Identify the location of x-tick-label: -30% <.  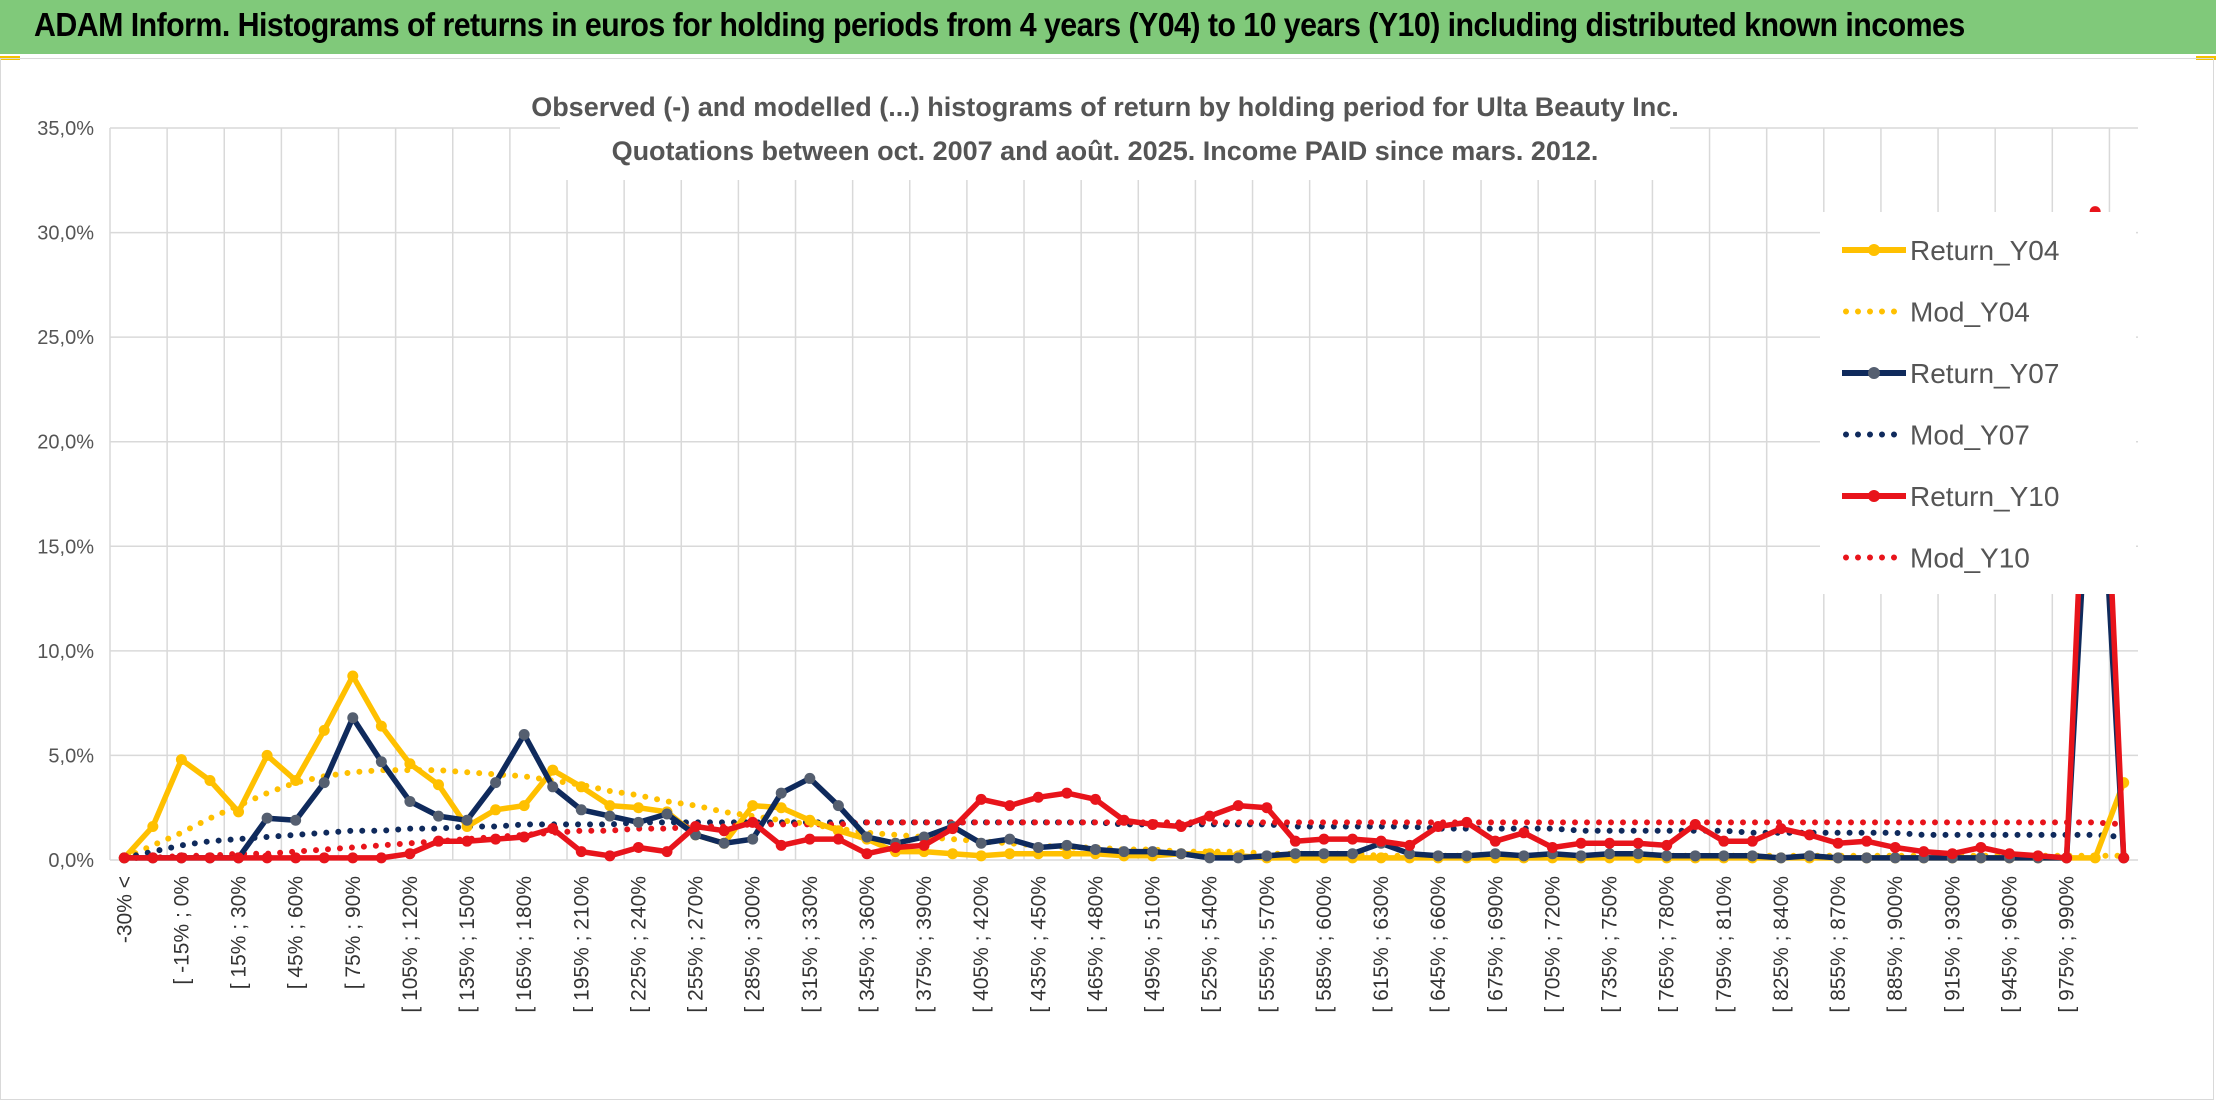
(124, 909).